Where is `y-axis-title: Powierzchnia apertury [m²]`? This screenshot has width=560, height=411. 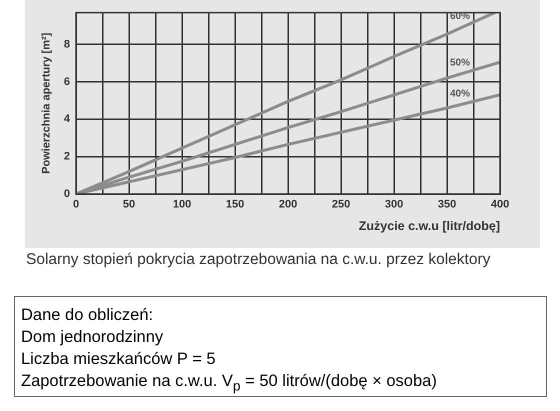
y-axis-title: Powierzchnia apertury [m²] is located at coordinates (46, 103).